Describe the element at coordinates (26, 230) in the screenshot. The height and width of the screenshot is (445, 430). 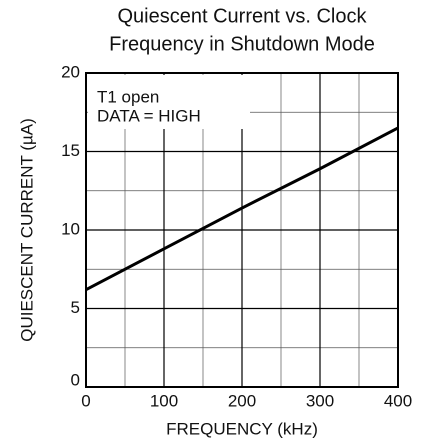
I see `y-axis-label: QUIESCENT CURRENT (µA)` at that location.